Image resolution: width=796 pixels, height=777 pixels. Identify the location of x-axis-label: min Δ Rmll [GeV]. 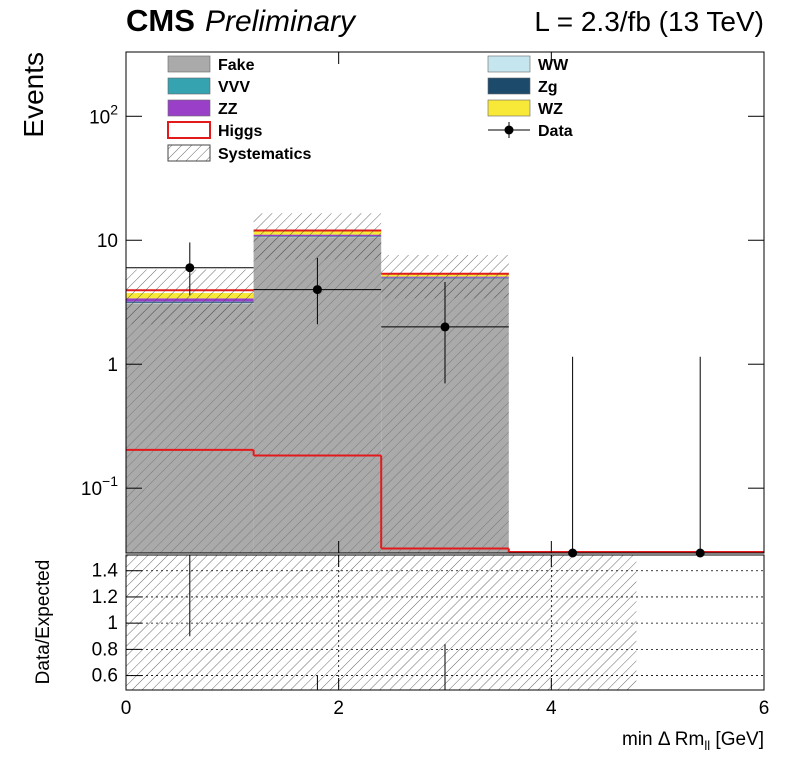
(693, 741).